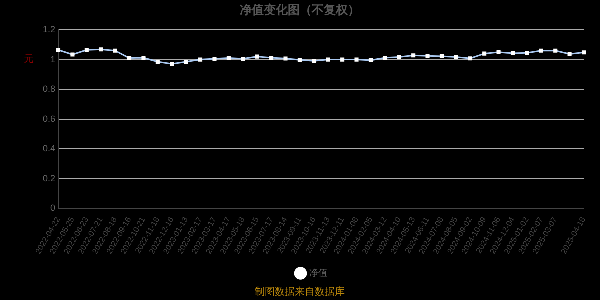  Describe the element at coordinates (49, 178) in the screenshot. I see `y-tick-label: 0.2` at that location.